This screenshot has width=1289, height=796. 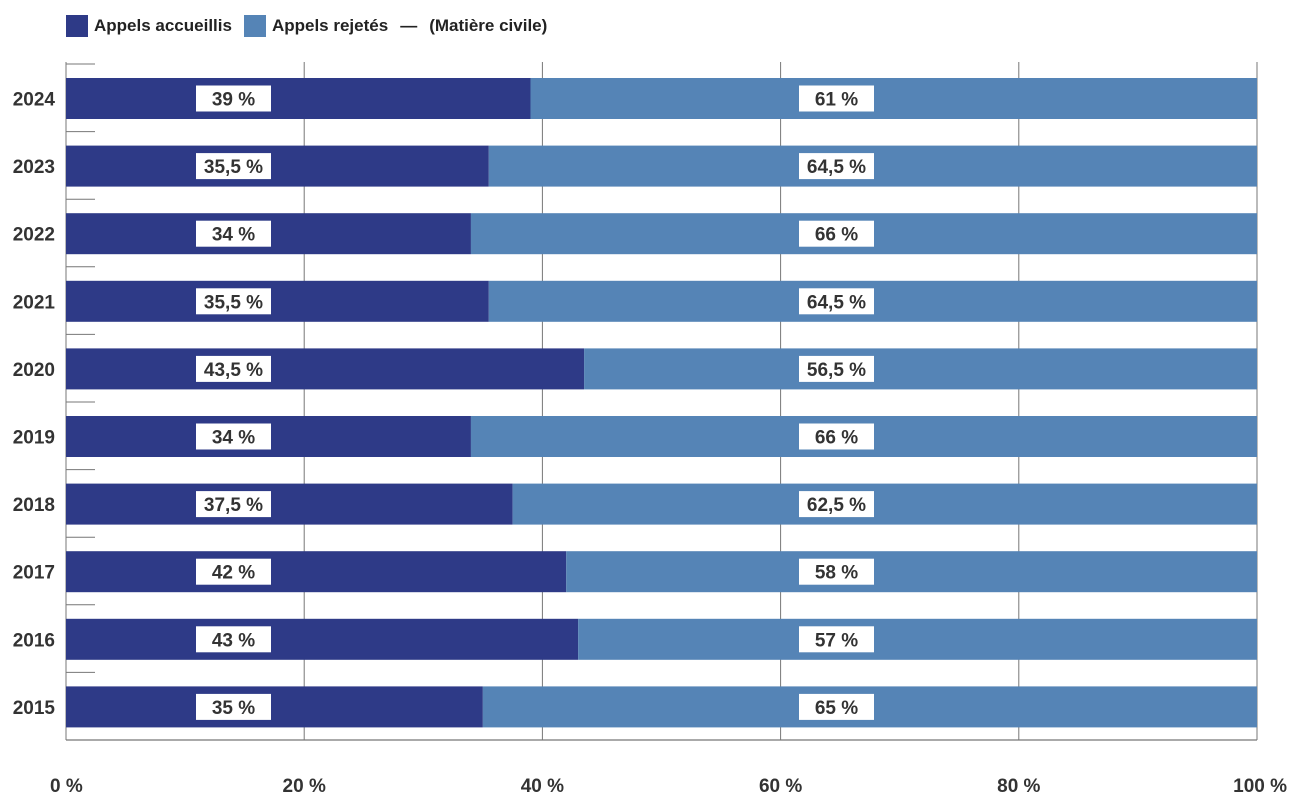 I want to click on legend-swatch-accueillis, so click(x=77, y=26).